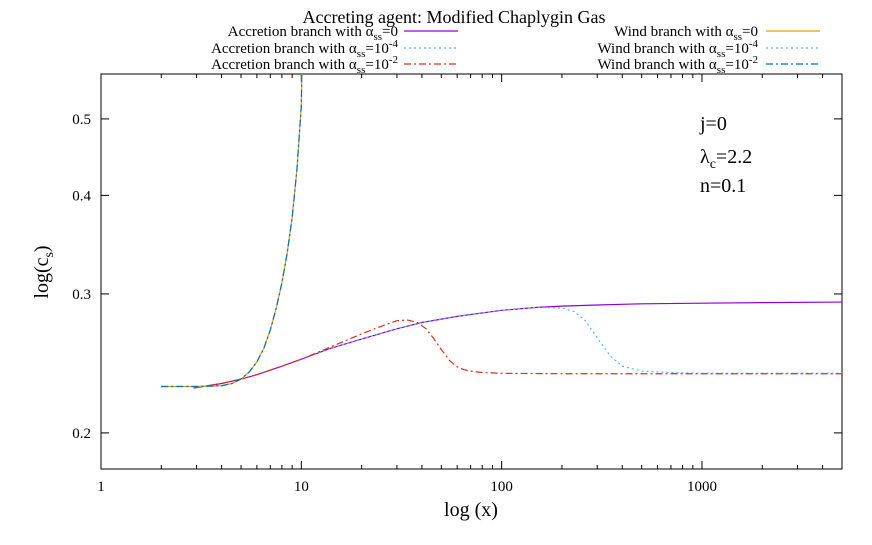 This screenshot has height=545, width=872. I want to click on annotation-1: λc=2.2, so click(726, 159).